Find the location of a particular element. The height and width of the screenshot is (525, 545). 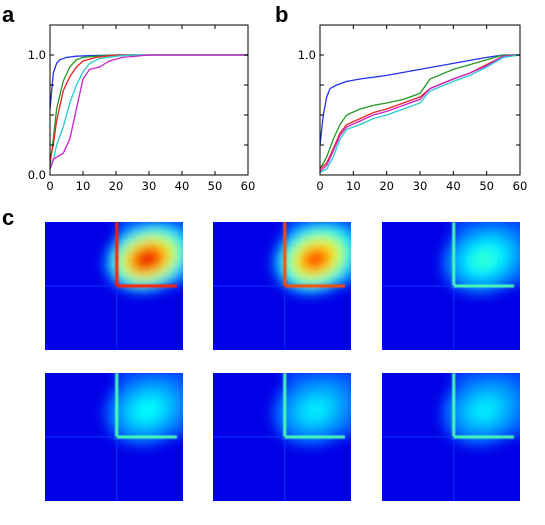

axis-frame is located at coordinates (149, 100).